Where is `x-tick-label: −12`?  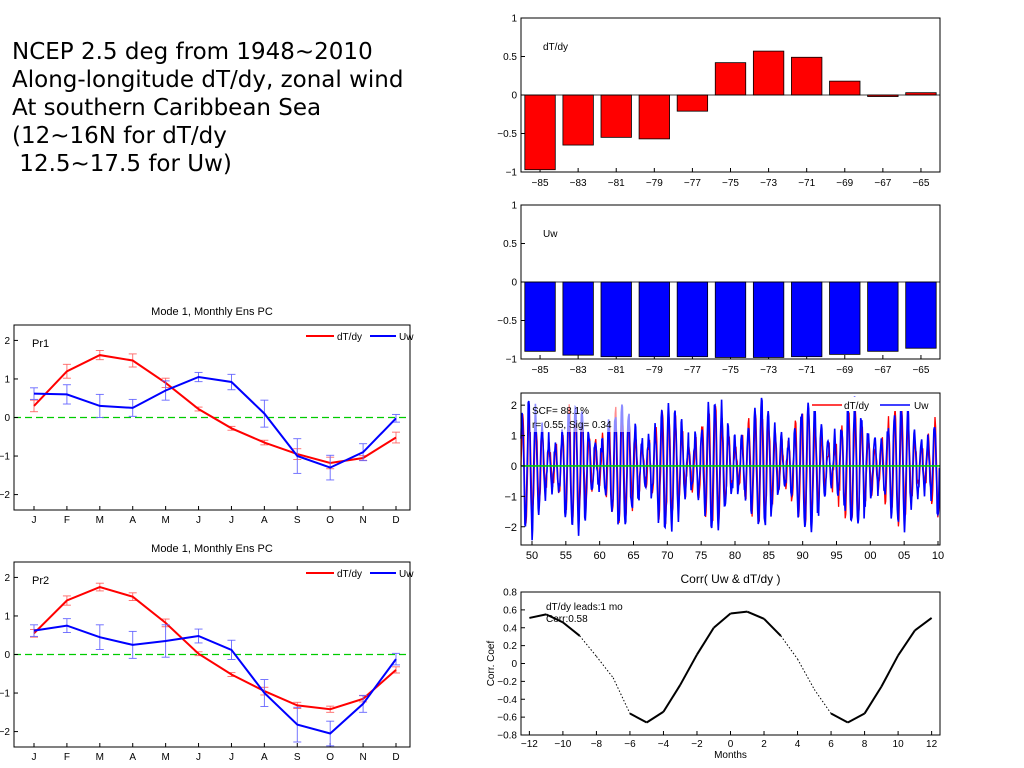
x-tick-label: −12 is located at coordinates (529, 744).